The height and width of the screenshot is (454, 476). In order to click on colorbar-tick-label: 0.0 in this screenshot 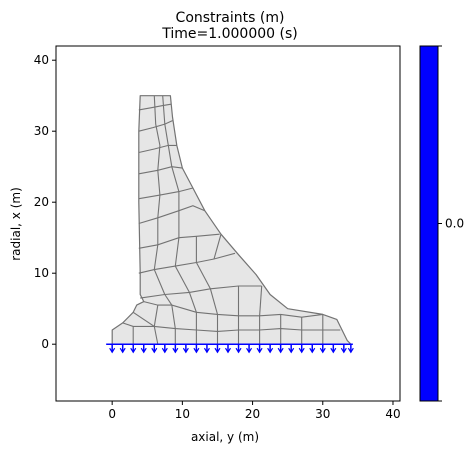, I will do `click(454, 224)`.